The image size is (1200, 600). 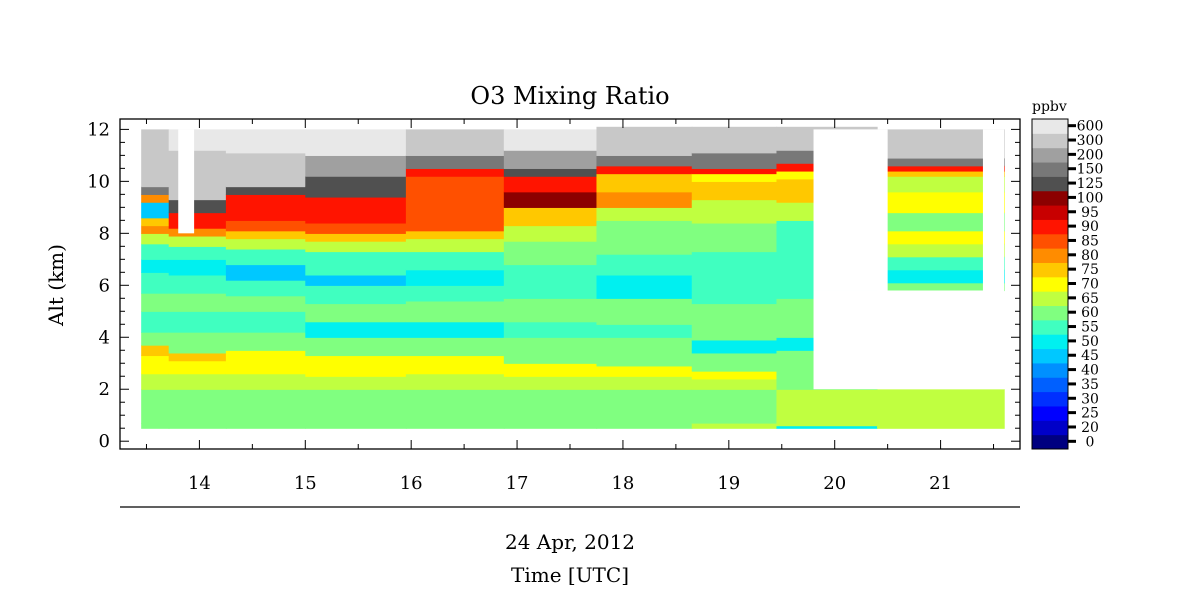 What do you see at coordinates (98, 129) in the screenshot?
I see `y-tick-label: 12` at bounding box center [98, 129].